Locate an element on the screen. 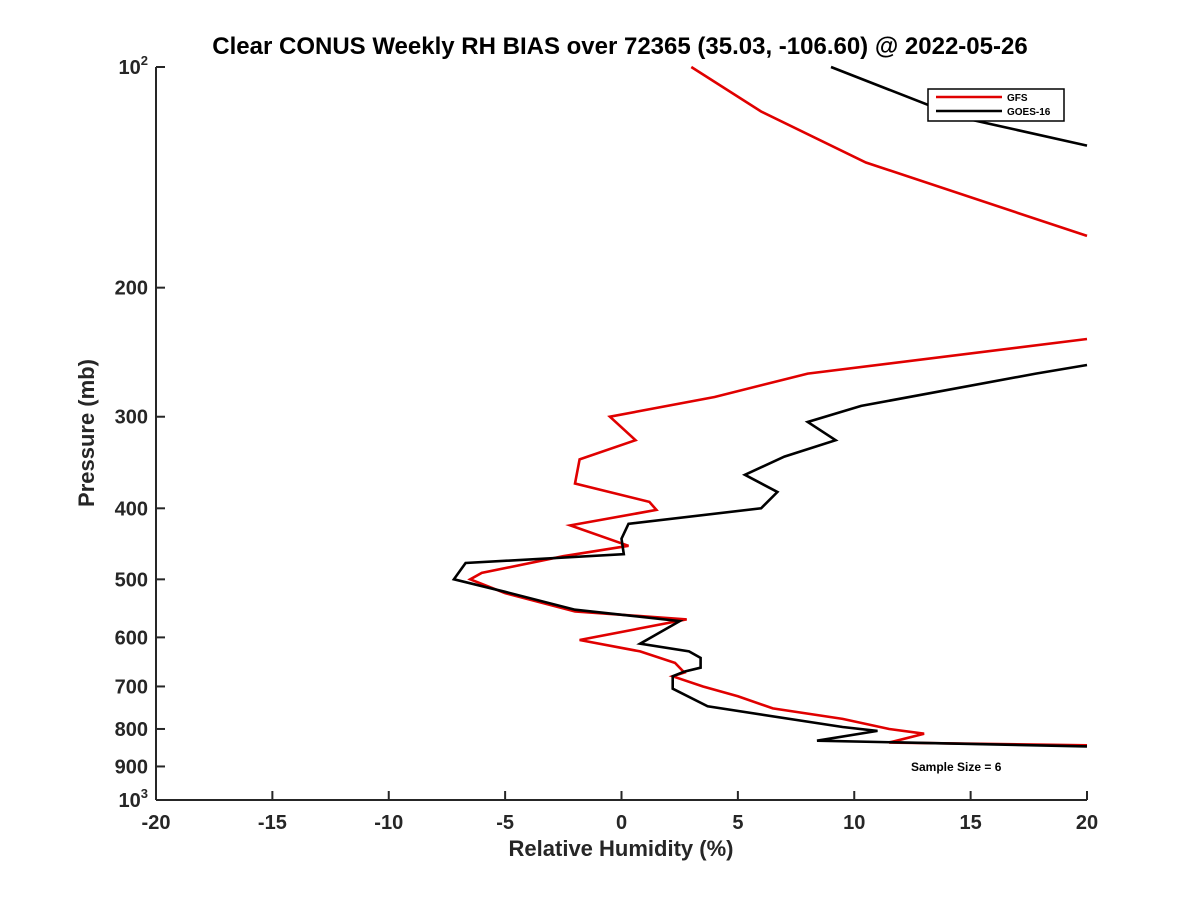  x-tick-label: -15 is located at coordinates (272, 823).